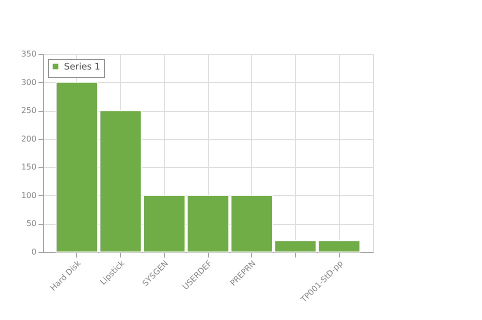 The image size is (482, 320). Describe the element at coordinates (28, 111) in the screenshot. I see `y-tick-label: 250` at that location.